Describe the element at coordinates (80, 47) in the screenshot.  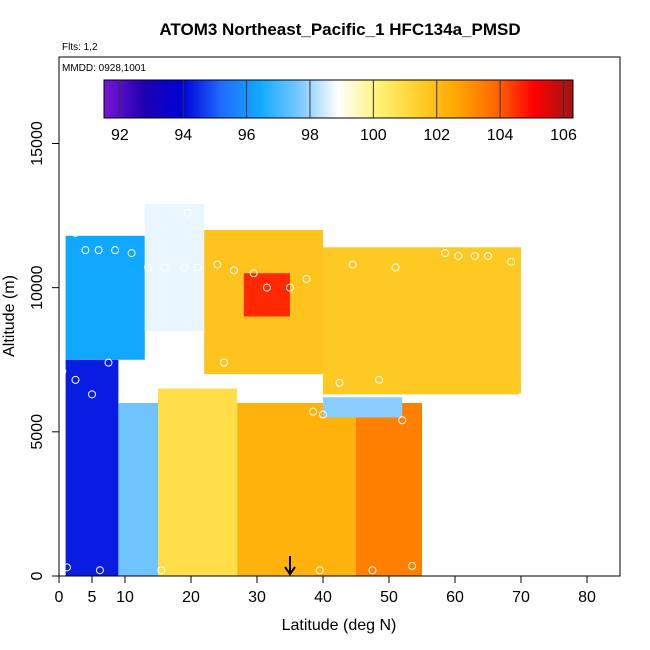
I see `flights-annotation: Flts: 1,2` at that location.